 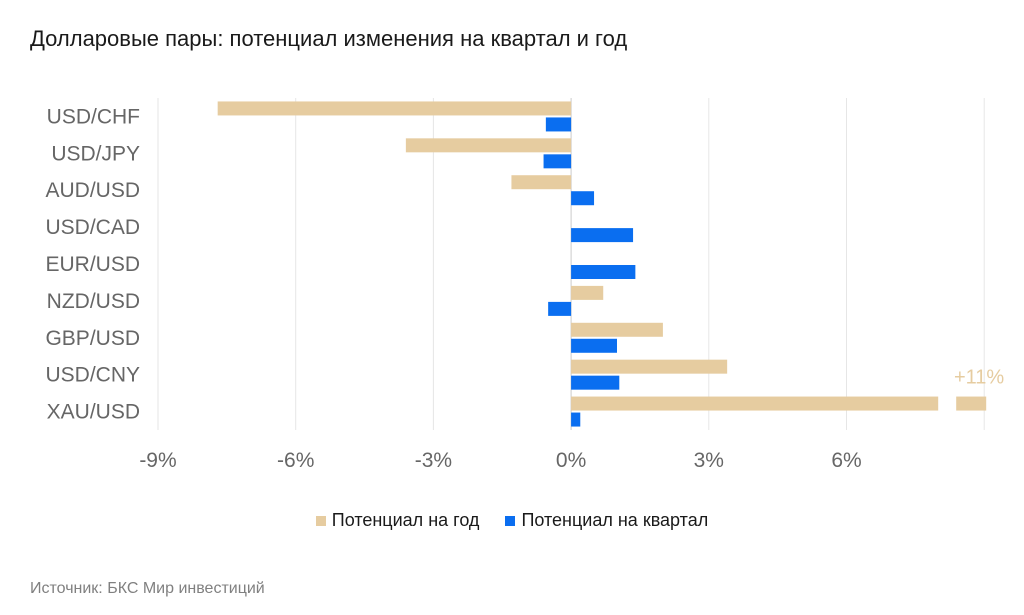 I want to click on x-tick-label: -3%, so click(x=433, y=460).